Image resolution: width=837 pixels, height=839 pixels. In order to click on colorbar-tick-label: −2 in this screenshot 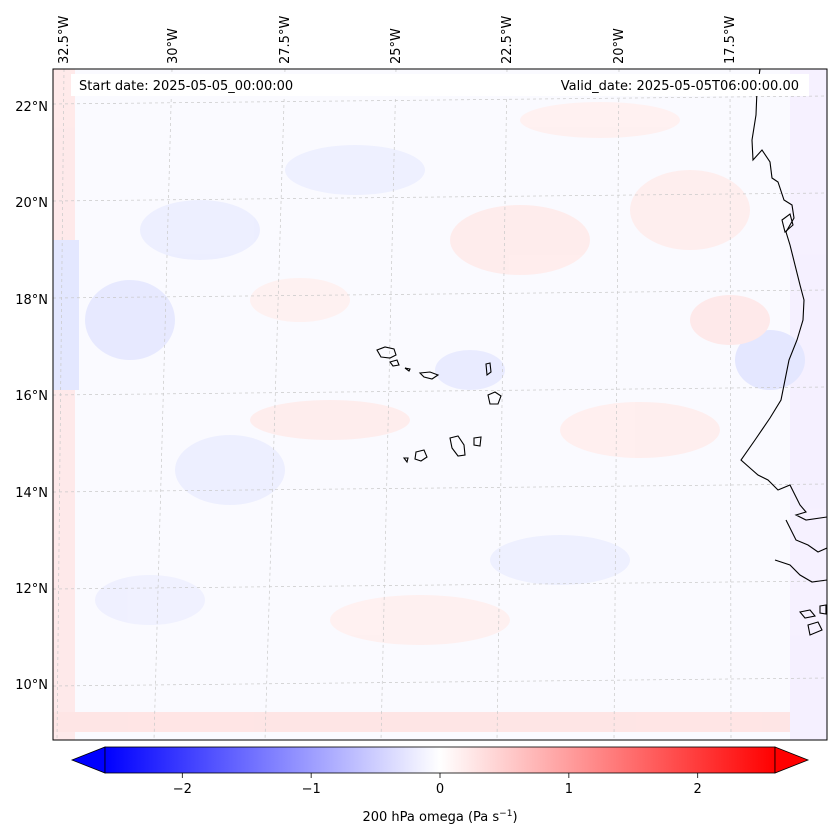, I will do `click(182, 789)`.